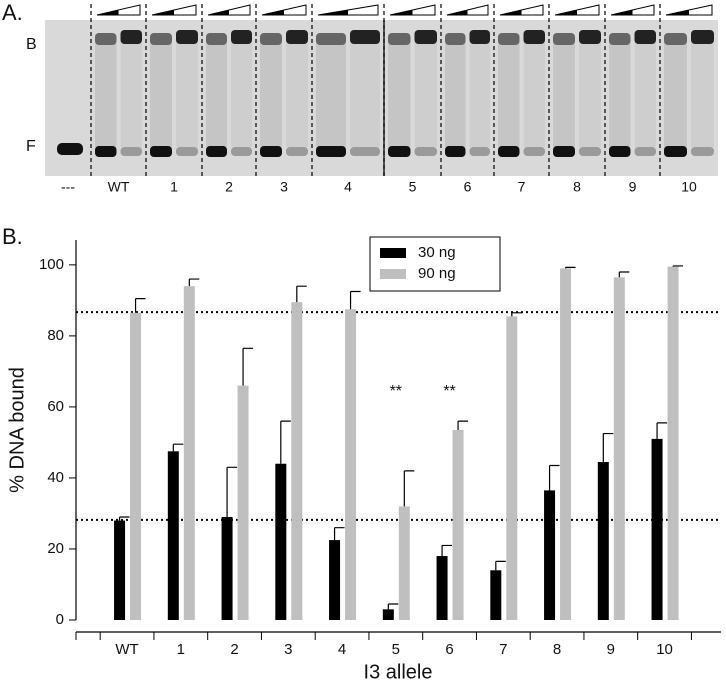 This screenshot has height=692, width=726. Describe the element at coordinates (68, 187) in the screenshot. I see `lane-label: ---` at that location.